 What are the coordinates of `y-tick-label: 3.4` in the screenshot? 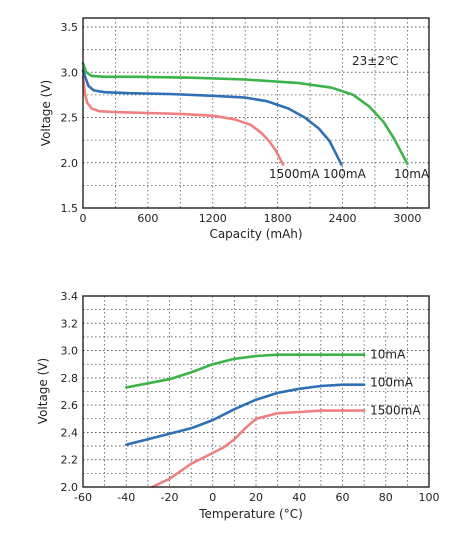 It's located at (70, 296).